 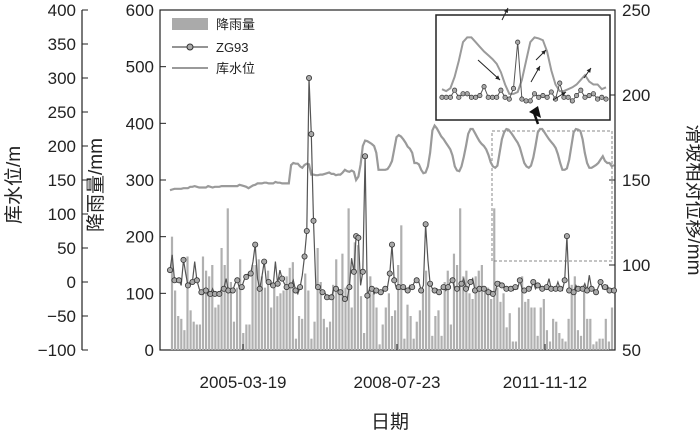 I want to click on disp-tick-label: 50, so click(x=631, y=350).